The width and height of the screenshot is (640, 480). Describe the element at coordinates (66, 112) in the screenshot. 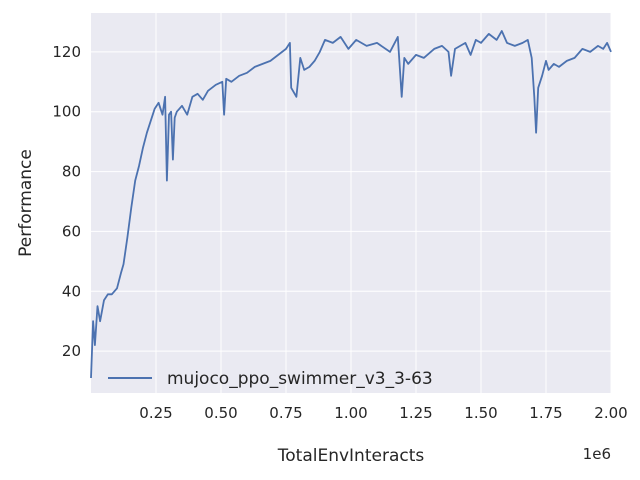

I see `y-tick-label: 100` at that location.